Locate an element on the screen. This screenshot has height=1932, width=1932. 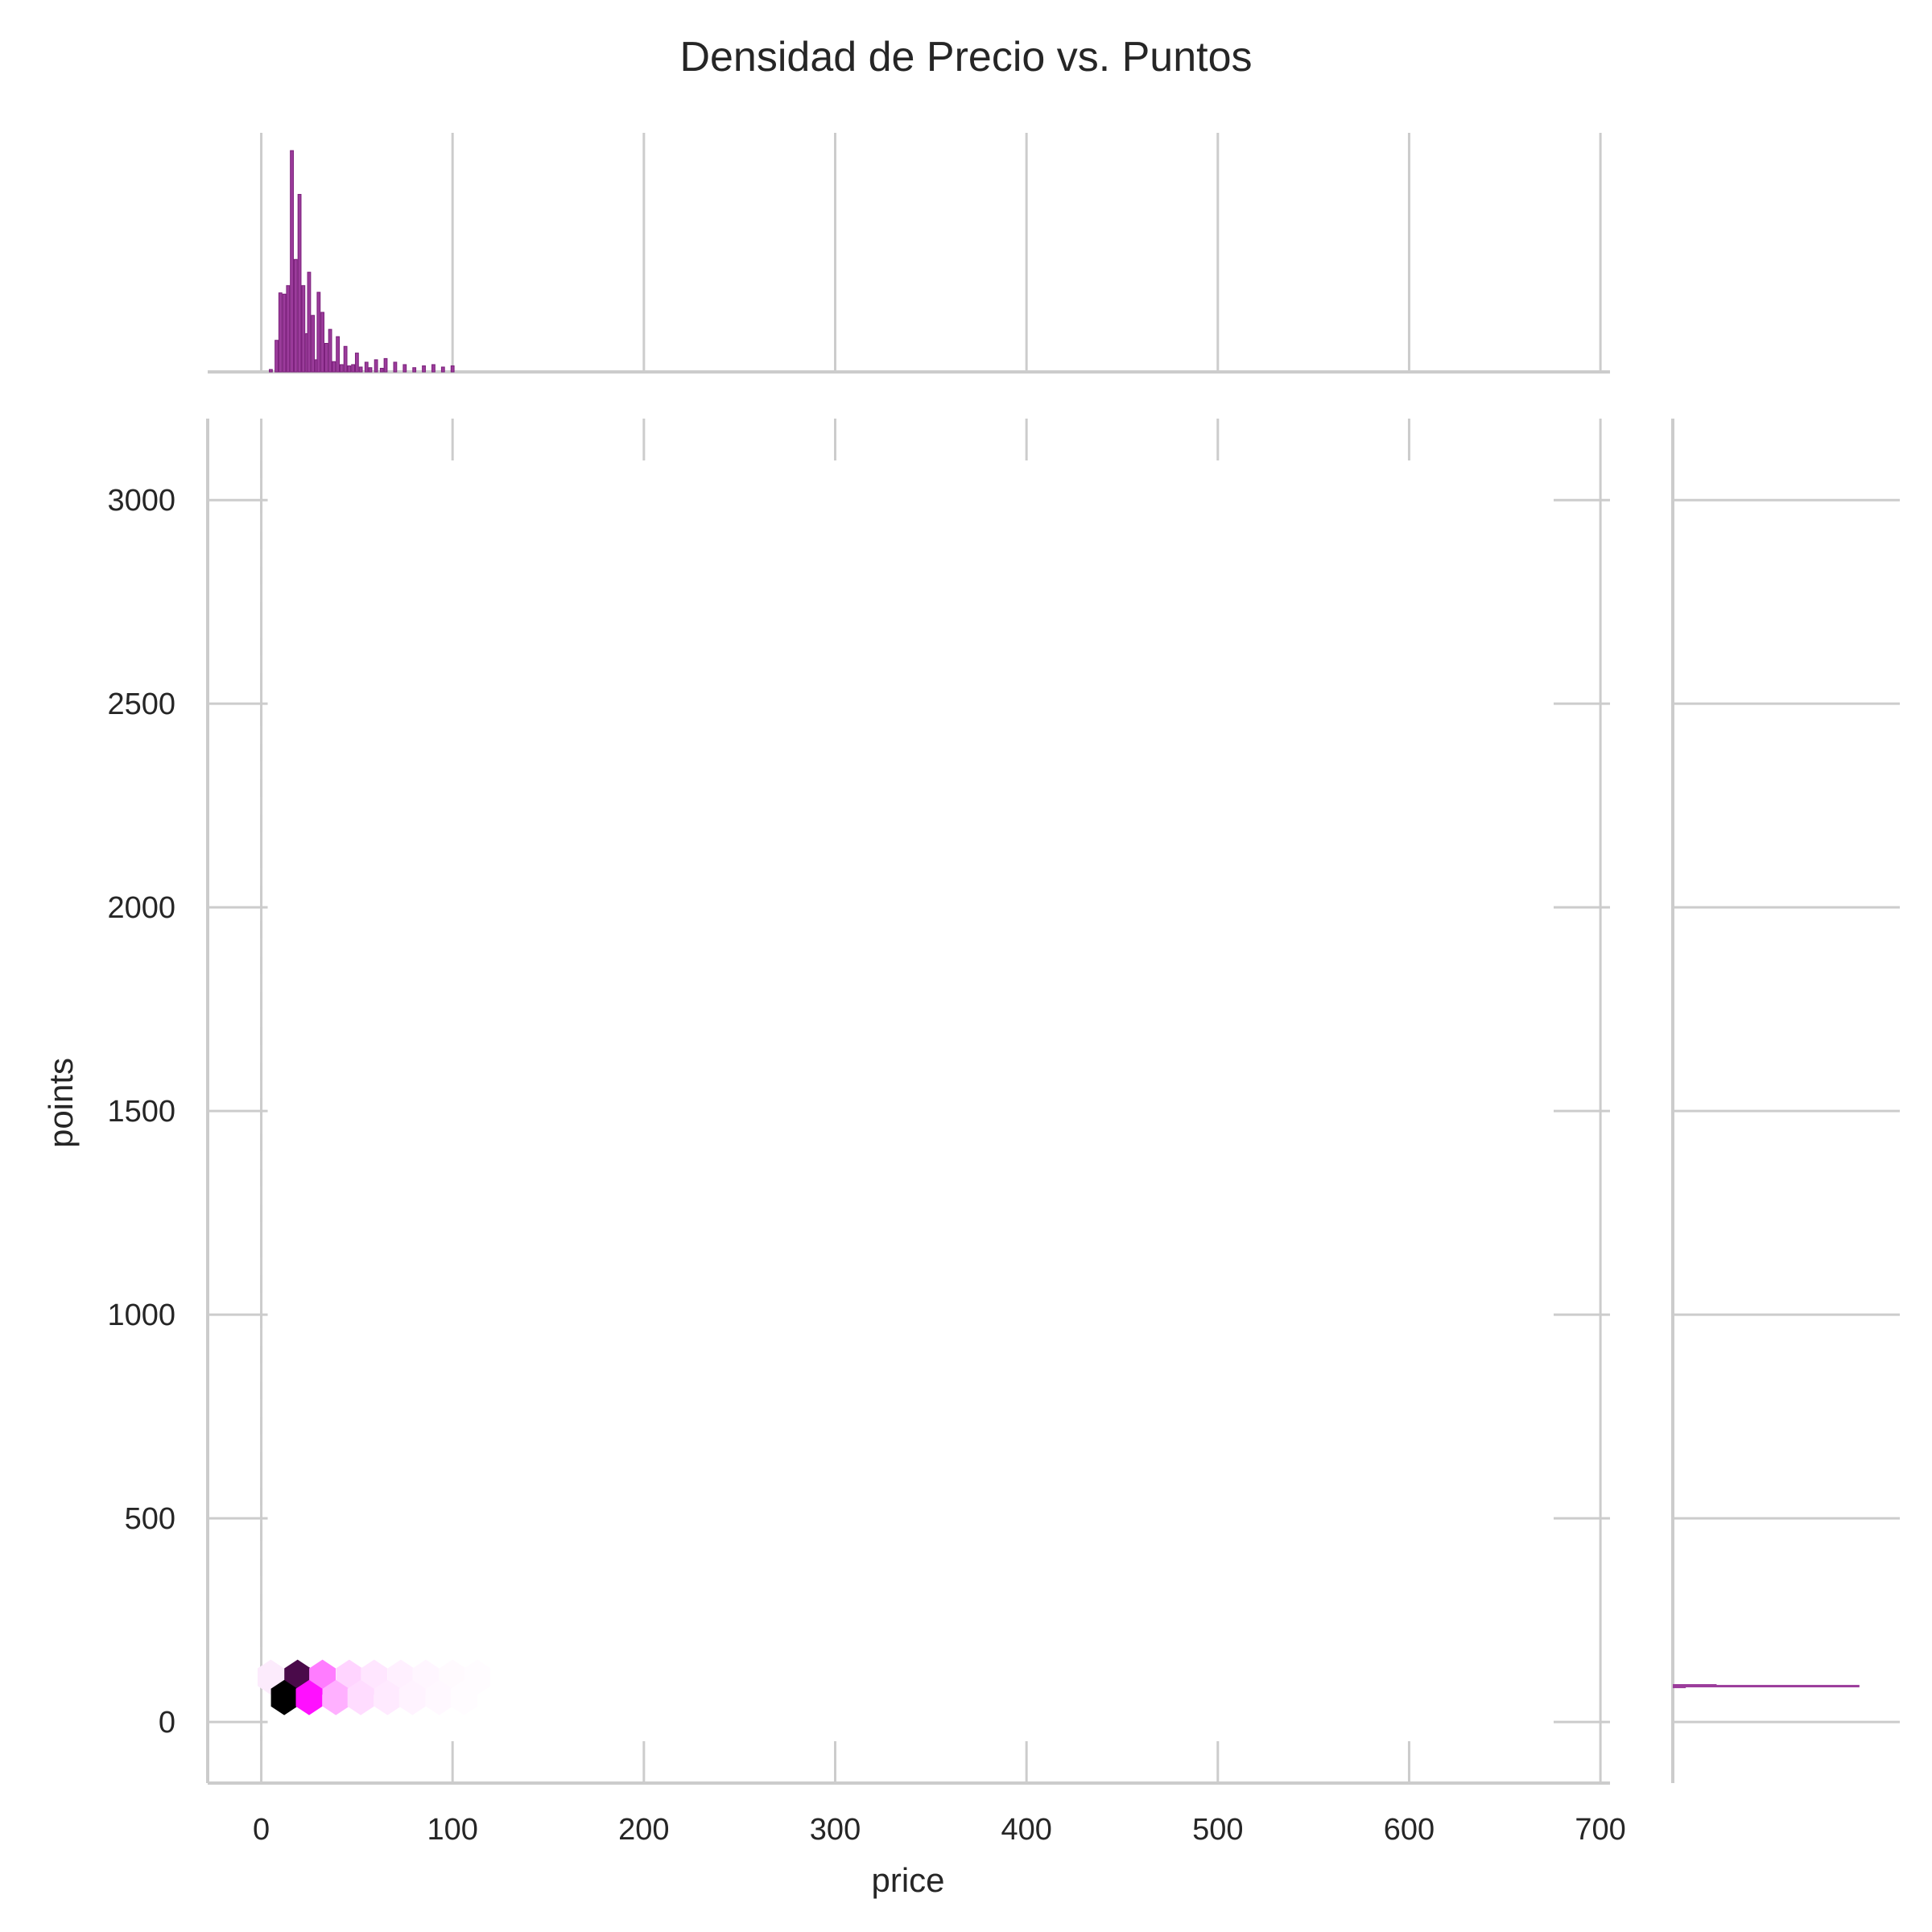
x-tick-label: 600 is located at coordinates (1409, 1830).